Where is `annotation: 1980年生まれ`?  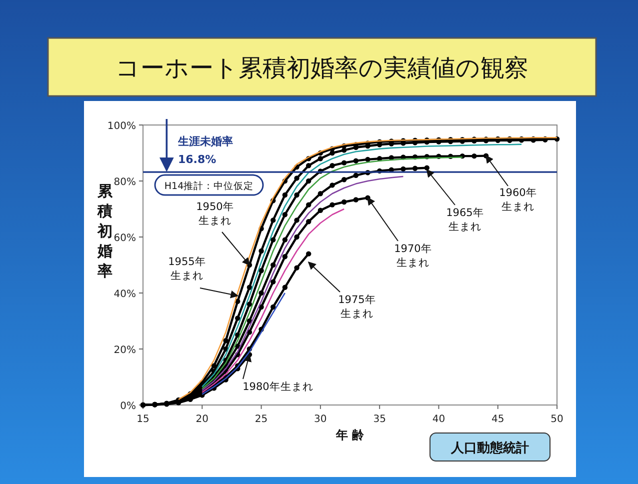
annotation: 1980年生まれ is located at coordinates (278, 387).